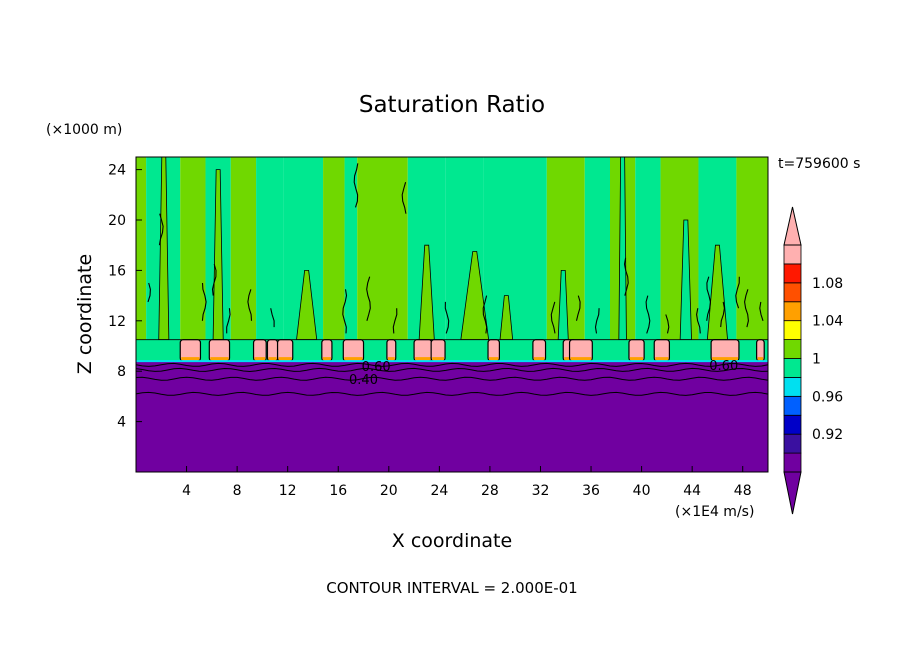  Describe the element at coordinates (819, 164) in the screenshot. I see `time-label: t=759600 s` at that location.